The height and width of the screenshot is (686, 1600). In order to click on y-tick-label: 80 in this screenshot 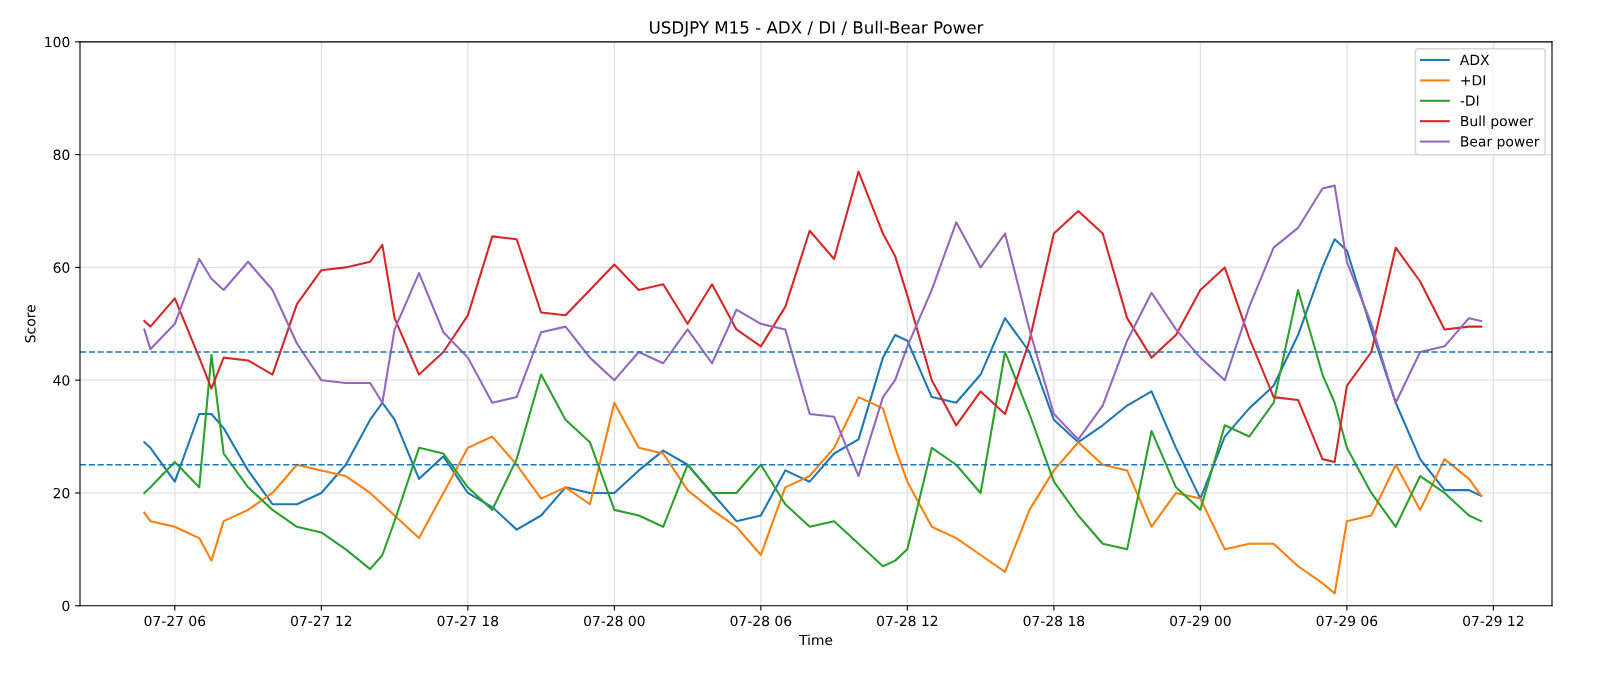, I will do `click(61, 155)`.